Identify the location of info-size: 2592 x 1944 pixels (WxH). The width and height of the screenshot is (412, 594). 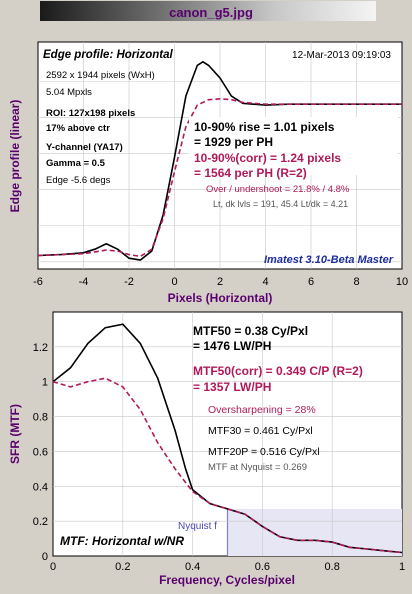
(100, 75).